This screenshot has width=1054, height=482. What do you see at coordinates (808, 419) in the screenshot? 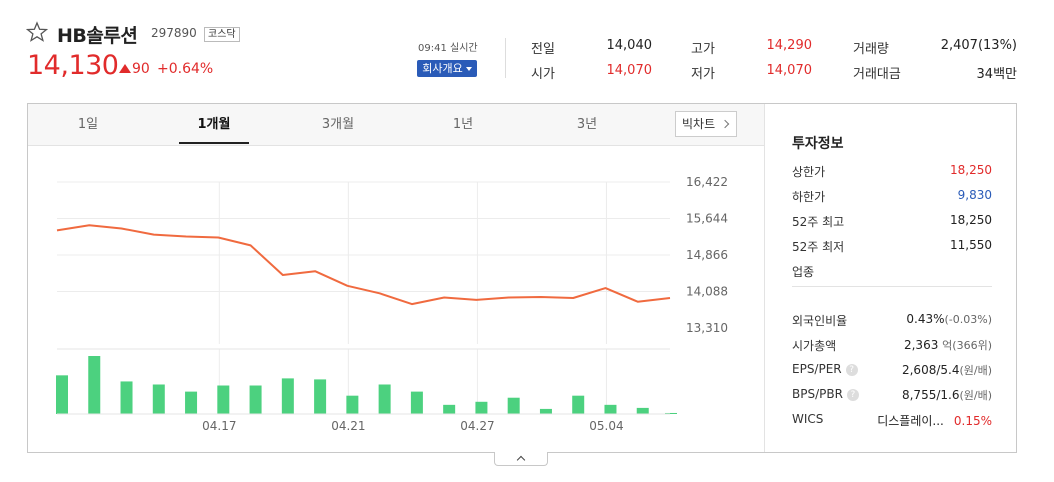
I see `wics-label: WICS` at bounding box center [808, 419].